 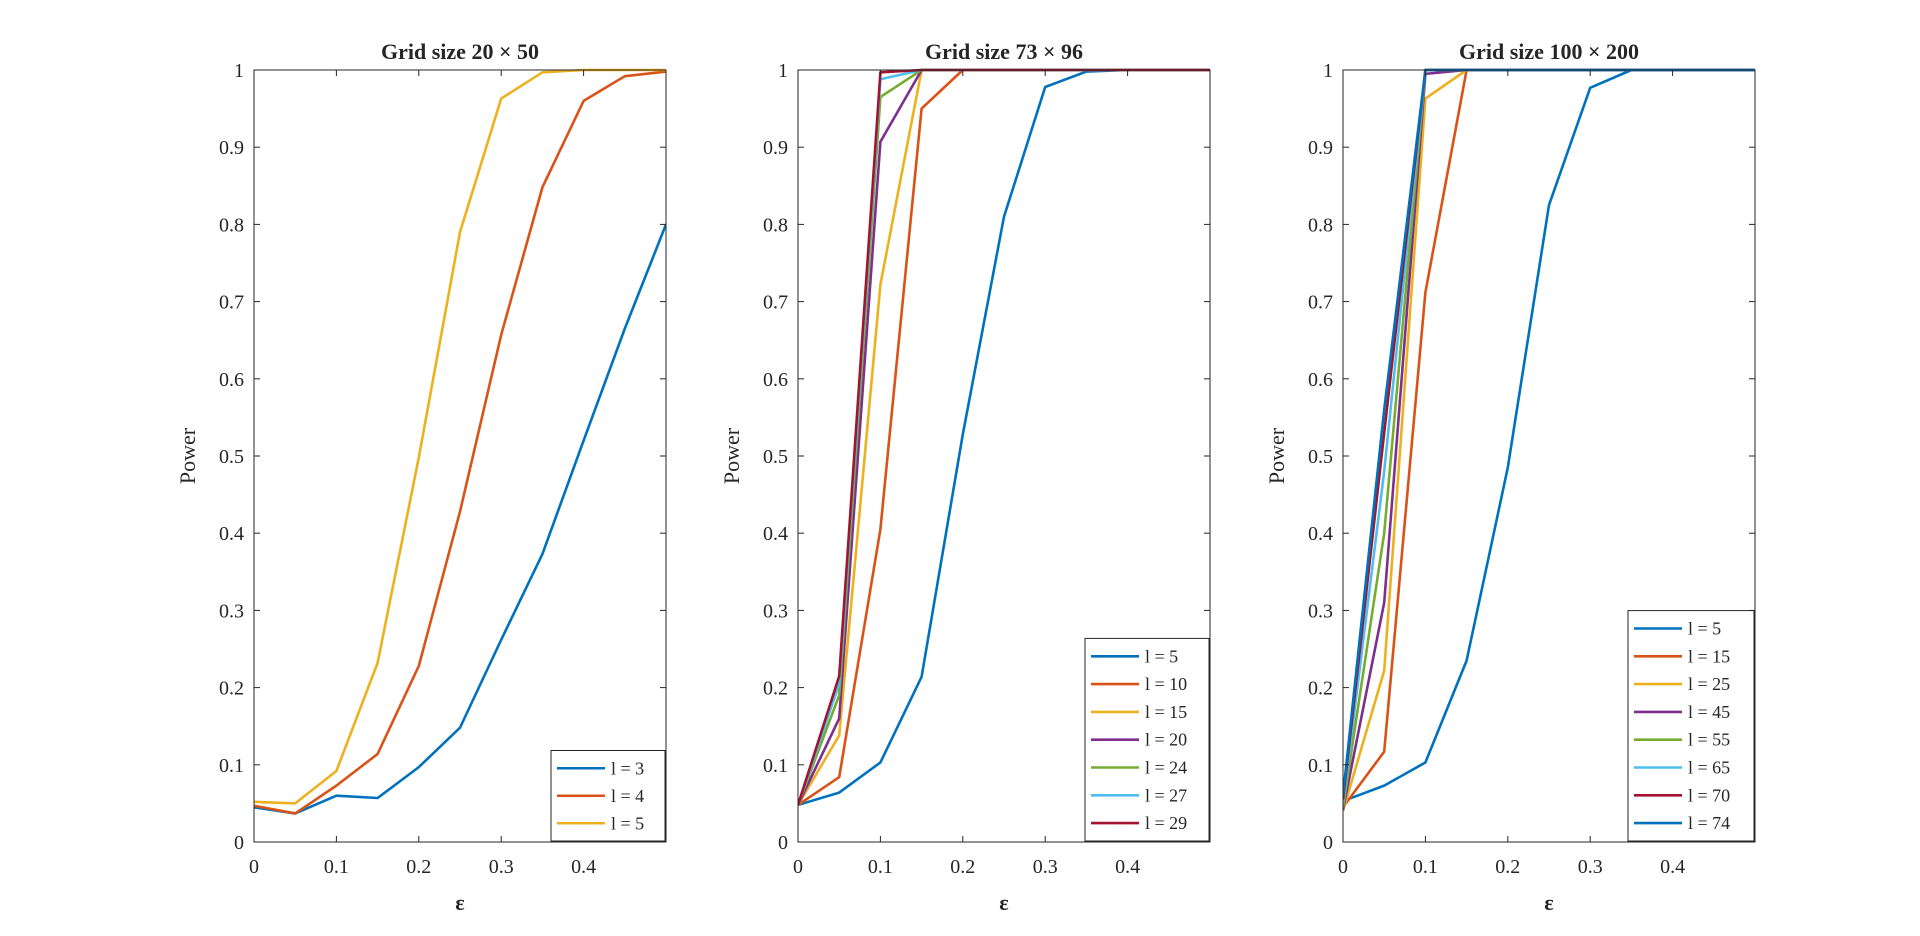 I want to click on legend: l = 3 l = 4 l = 5, so click(x=608, y=796).